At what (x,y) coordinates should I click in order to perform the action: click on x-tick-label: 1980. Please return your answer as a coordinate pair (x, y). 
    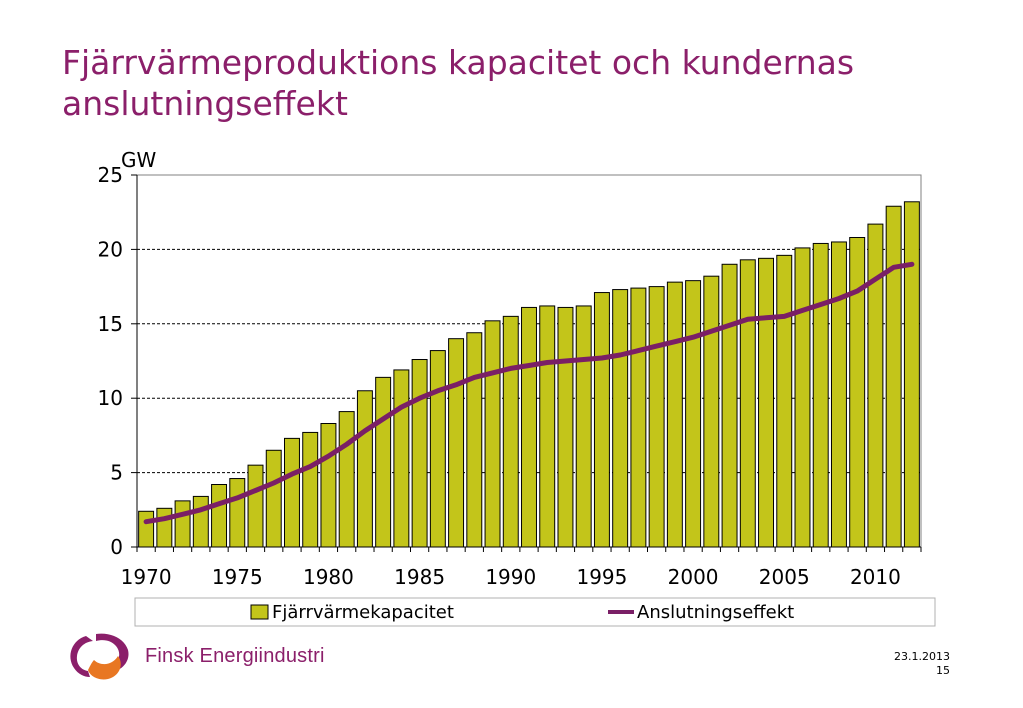
    Looking at the image, I should click on (328, 577).